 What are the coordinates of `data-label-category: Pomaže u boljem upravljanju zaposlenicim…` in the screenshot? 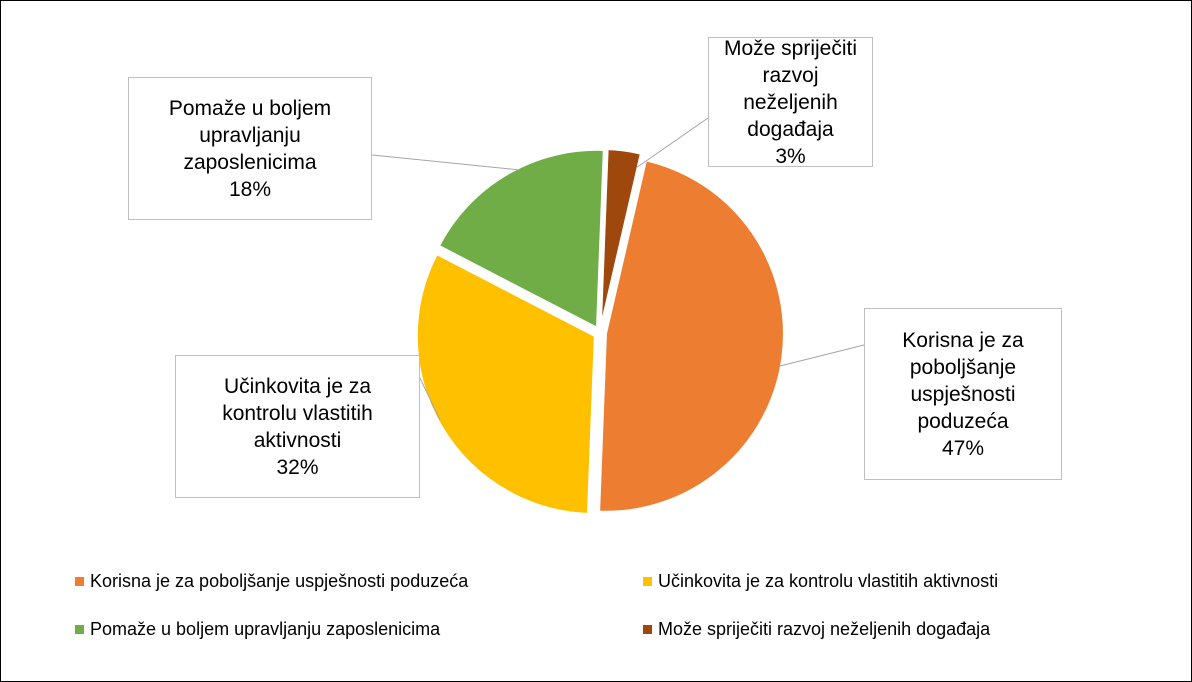 It's located at (250, 135).